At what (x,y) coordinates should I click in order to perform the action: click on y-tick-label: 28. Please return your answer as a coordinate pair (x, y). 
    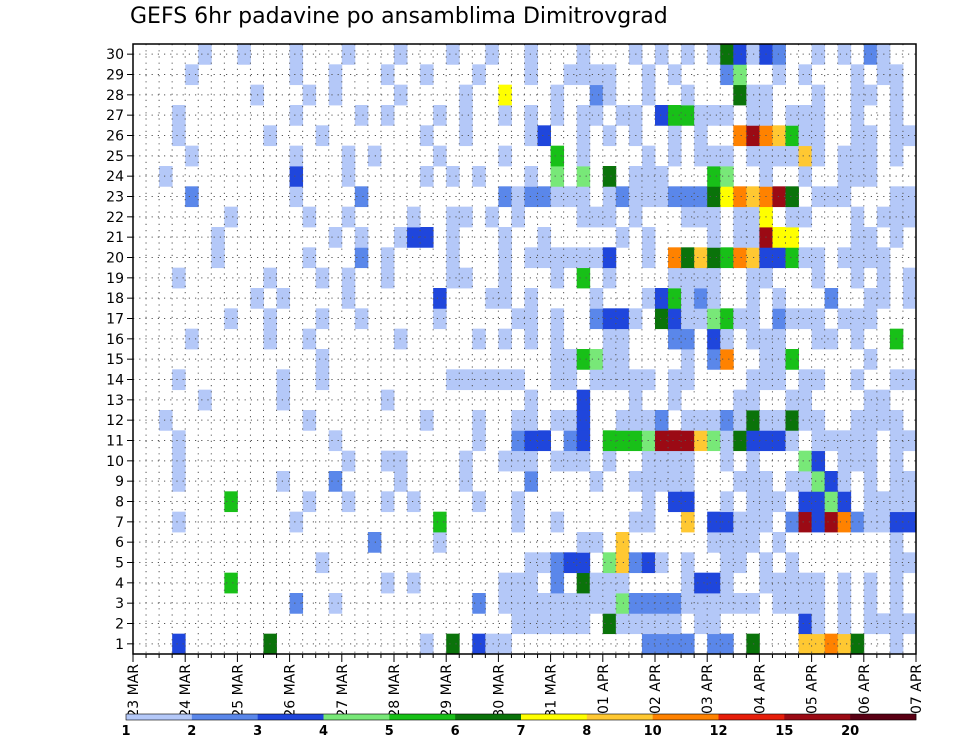
    Looking at the image, I should click on (115, 96).